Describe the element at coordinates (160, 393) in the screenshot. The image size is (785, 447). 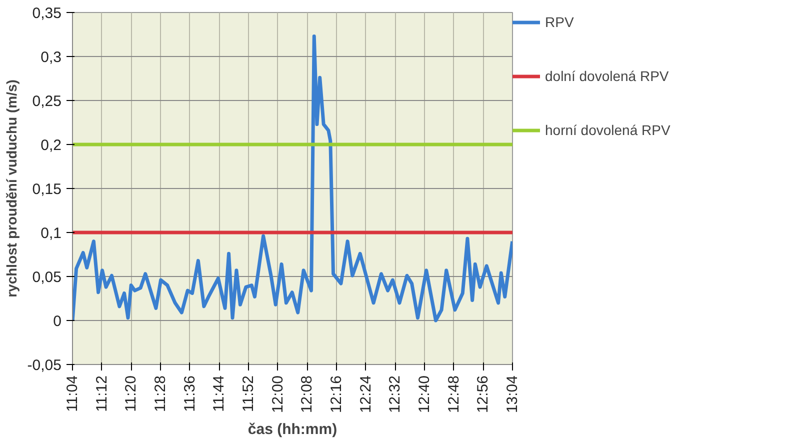
I see `x-tick-label: 11:28` at that location.